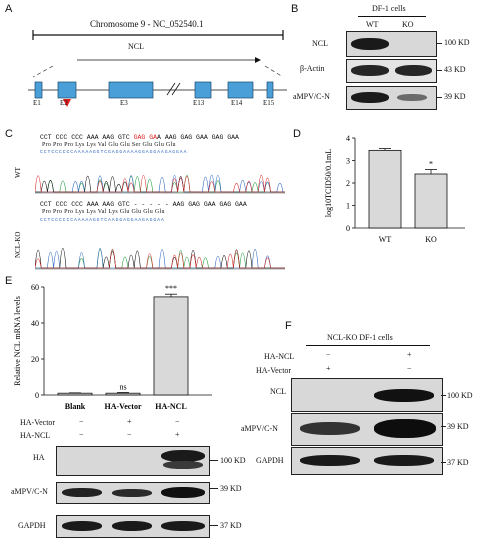 This screenshot has height=550, width=490. I want to click on exon-label: E15, so click(269, 103).